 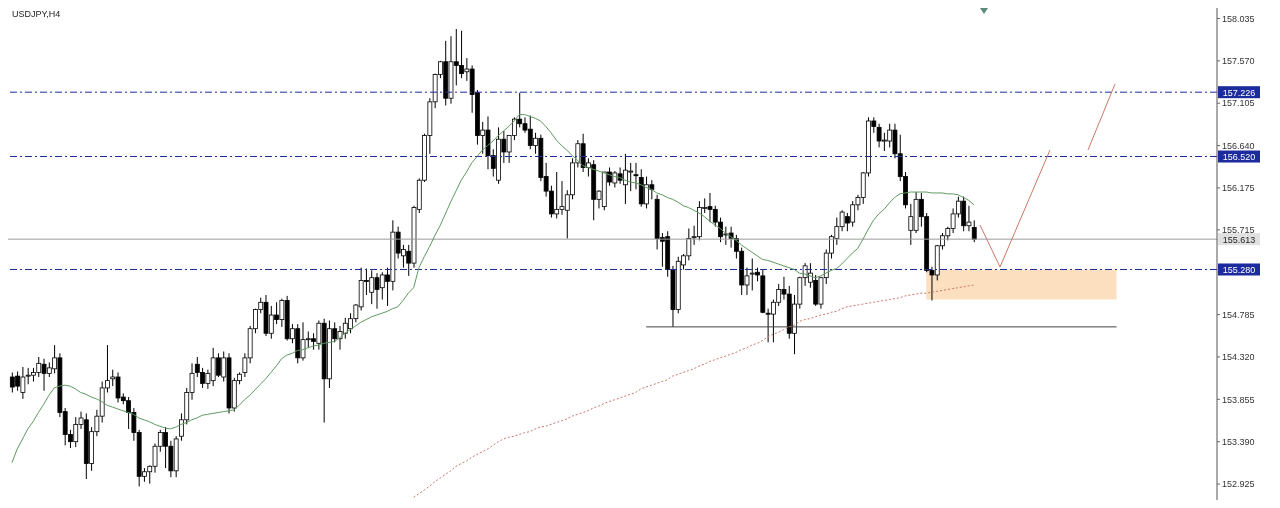 I want to click on y-tick-label: 153.855, so click(x=1238, y=399).